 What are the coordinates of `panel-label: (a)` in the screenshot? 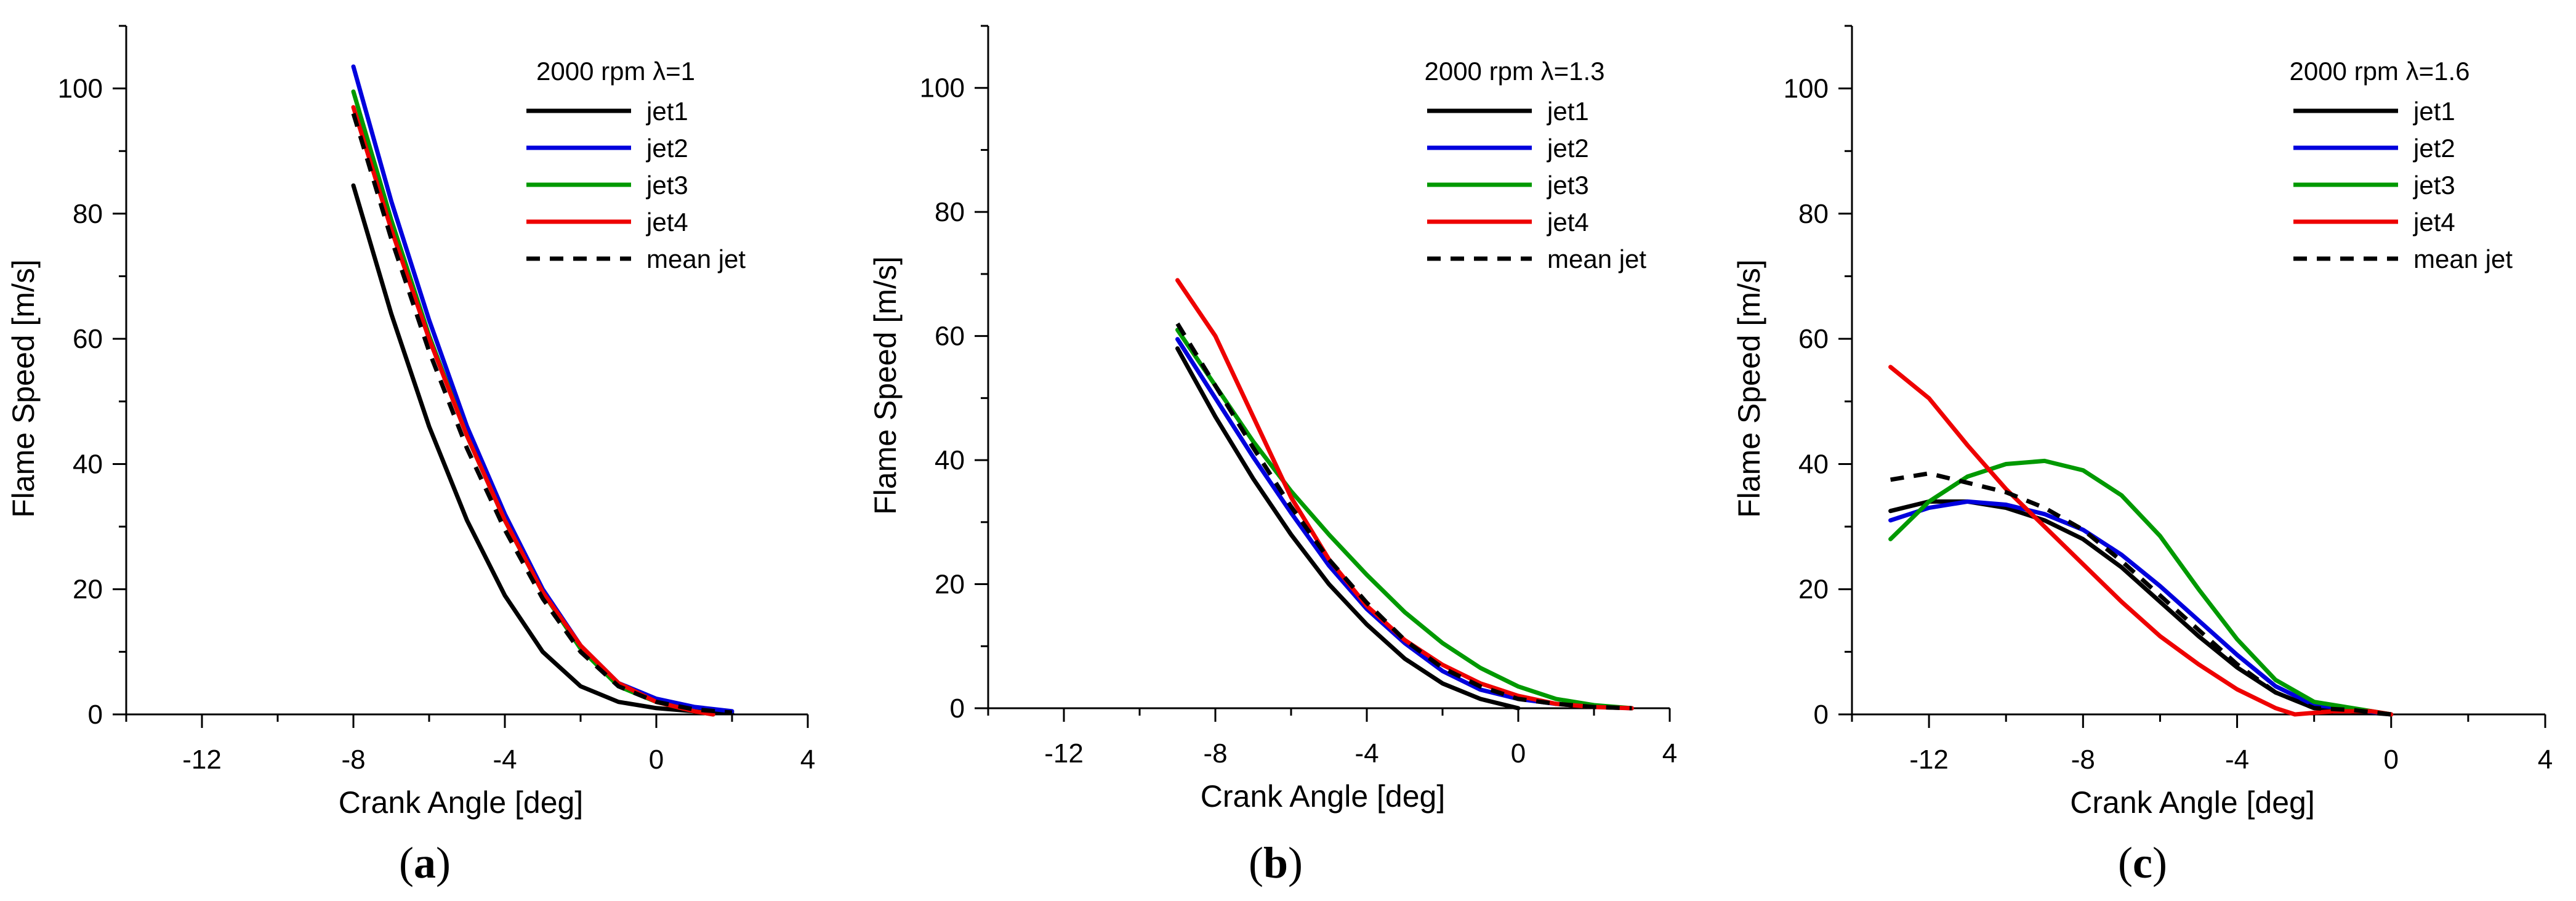 It's located at (425, 863).